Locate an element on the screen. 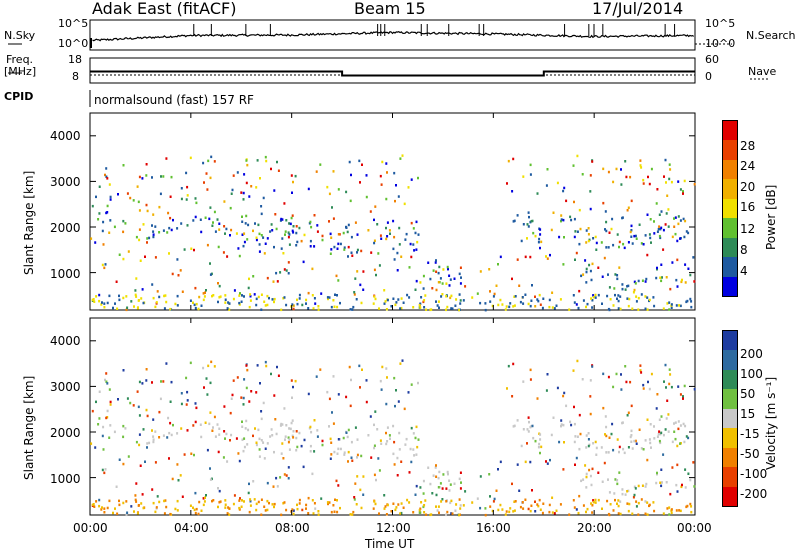 This screenshot has width=800, height=554. power-cb-tick: 28 is located at coordinates (748, 146).